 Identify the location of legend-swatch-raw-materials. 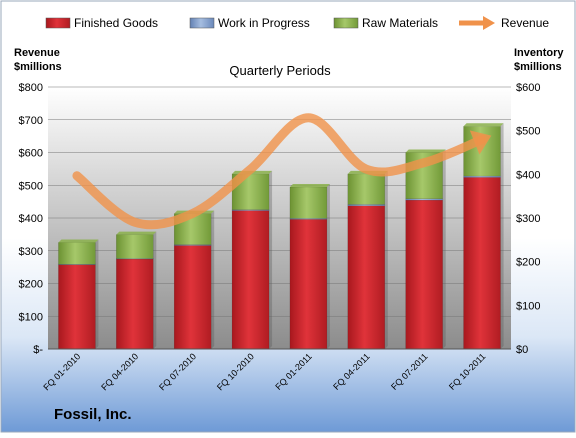
(346, 23).